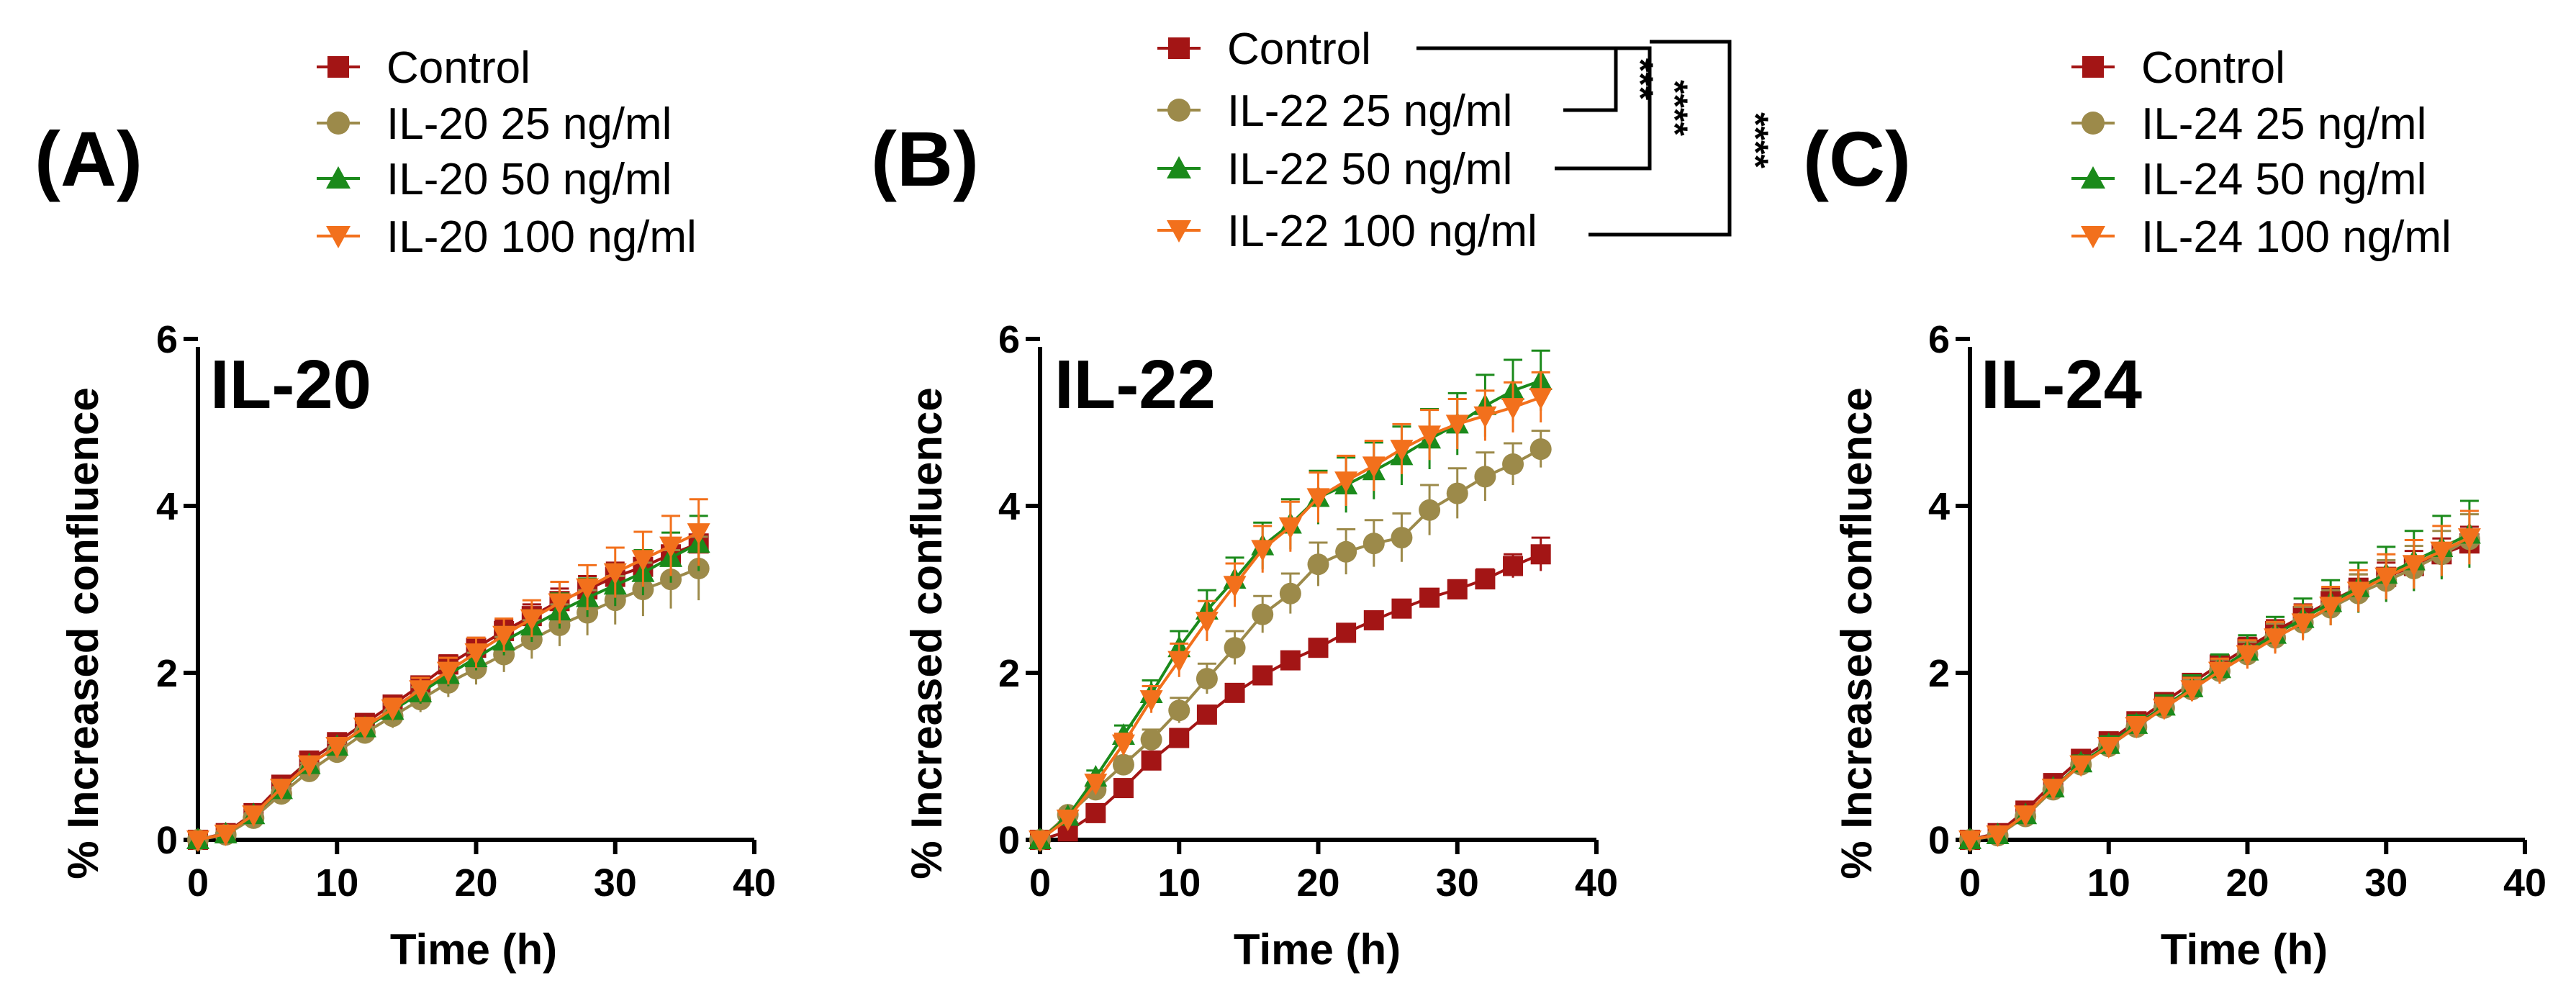 This screenshot has height=1001, width=2576. Describe the element at coordinates (1347, 231) in the screenshot. I see `legend-entry: IL-22 100 ng/ml` at that location.